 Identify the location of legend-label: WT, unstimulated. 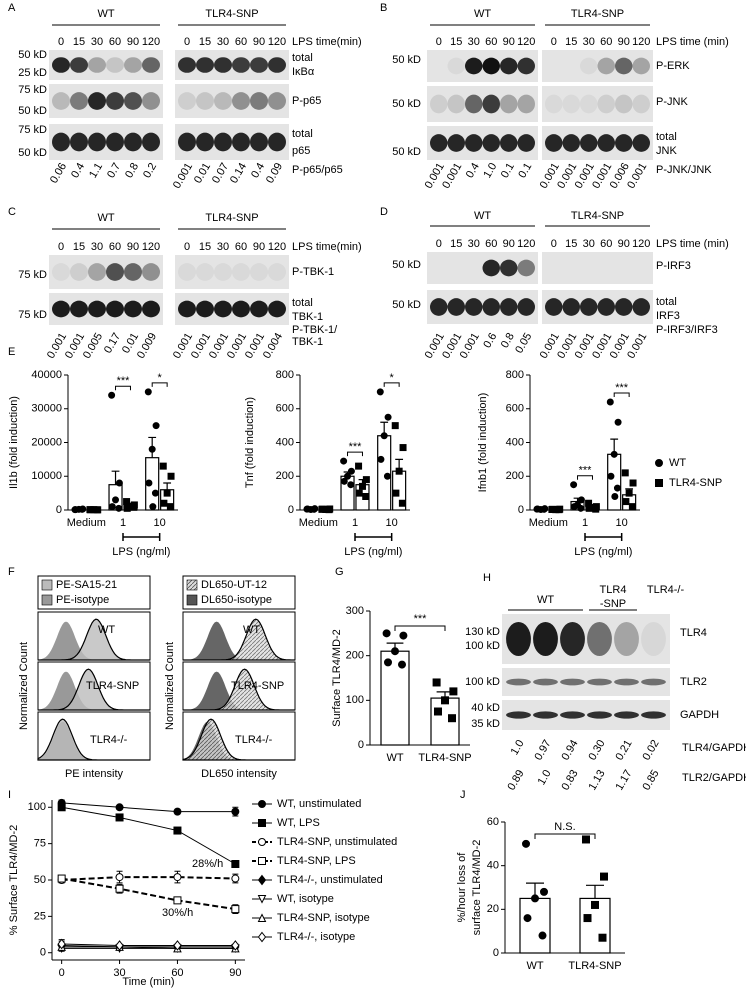
(319, 804).